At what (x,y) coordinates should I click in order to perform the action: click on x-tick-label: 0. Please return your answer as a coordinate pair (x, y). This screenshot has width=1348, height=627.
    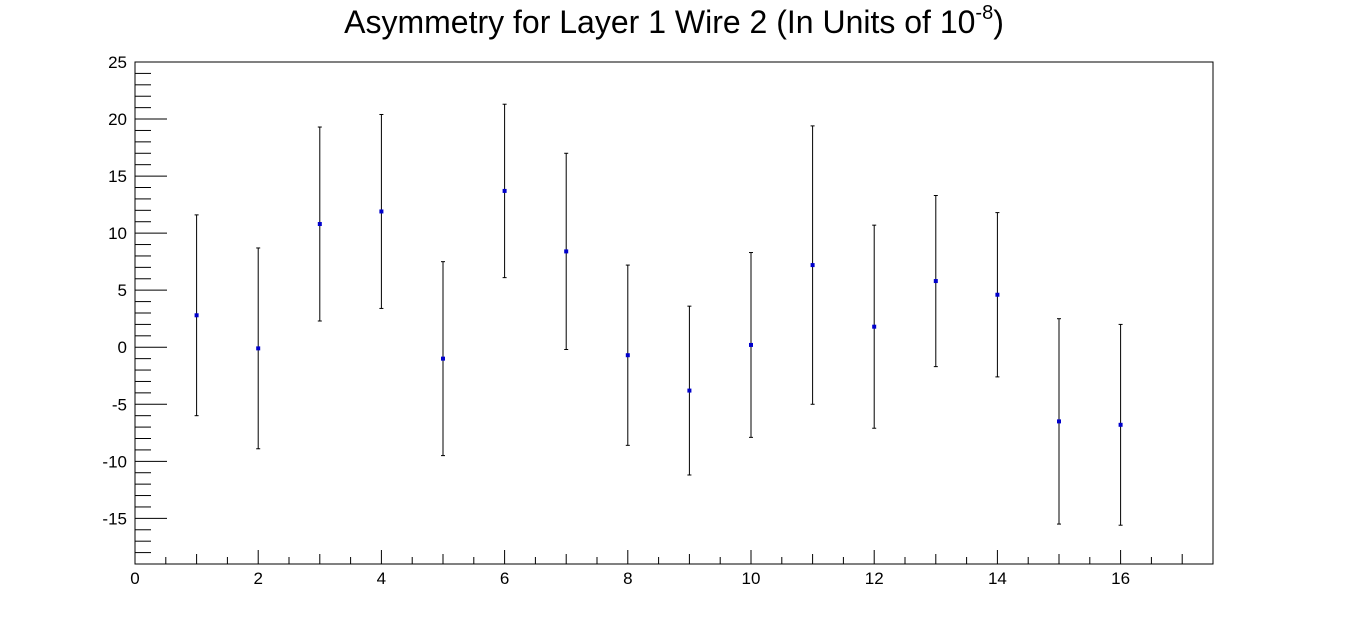
    Looking at the image, I should click on (134, 578).